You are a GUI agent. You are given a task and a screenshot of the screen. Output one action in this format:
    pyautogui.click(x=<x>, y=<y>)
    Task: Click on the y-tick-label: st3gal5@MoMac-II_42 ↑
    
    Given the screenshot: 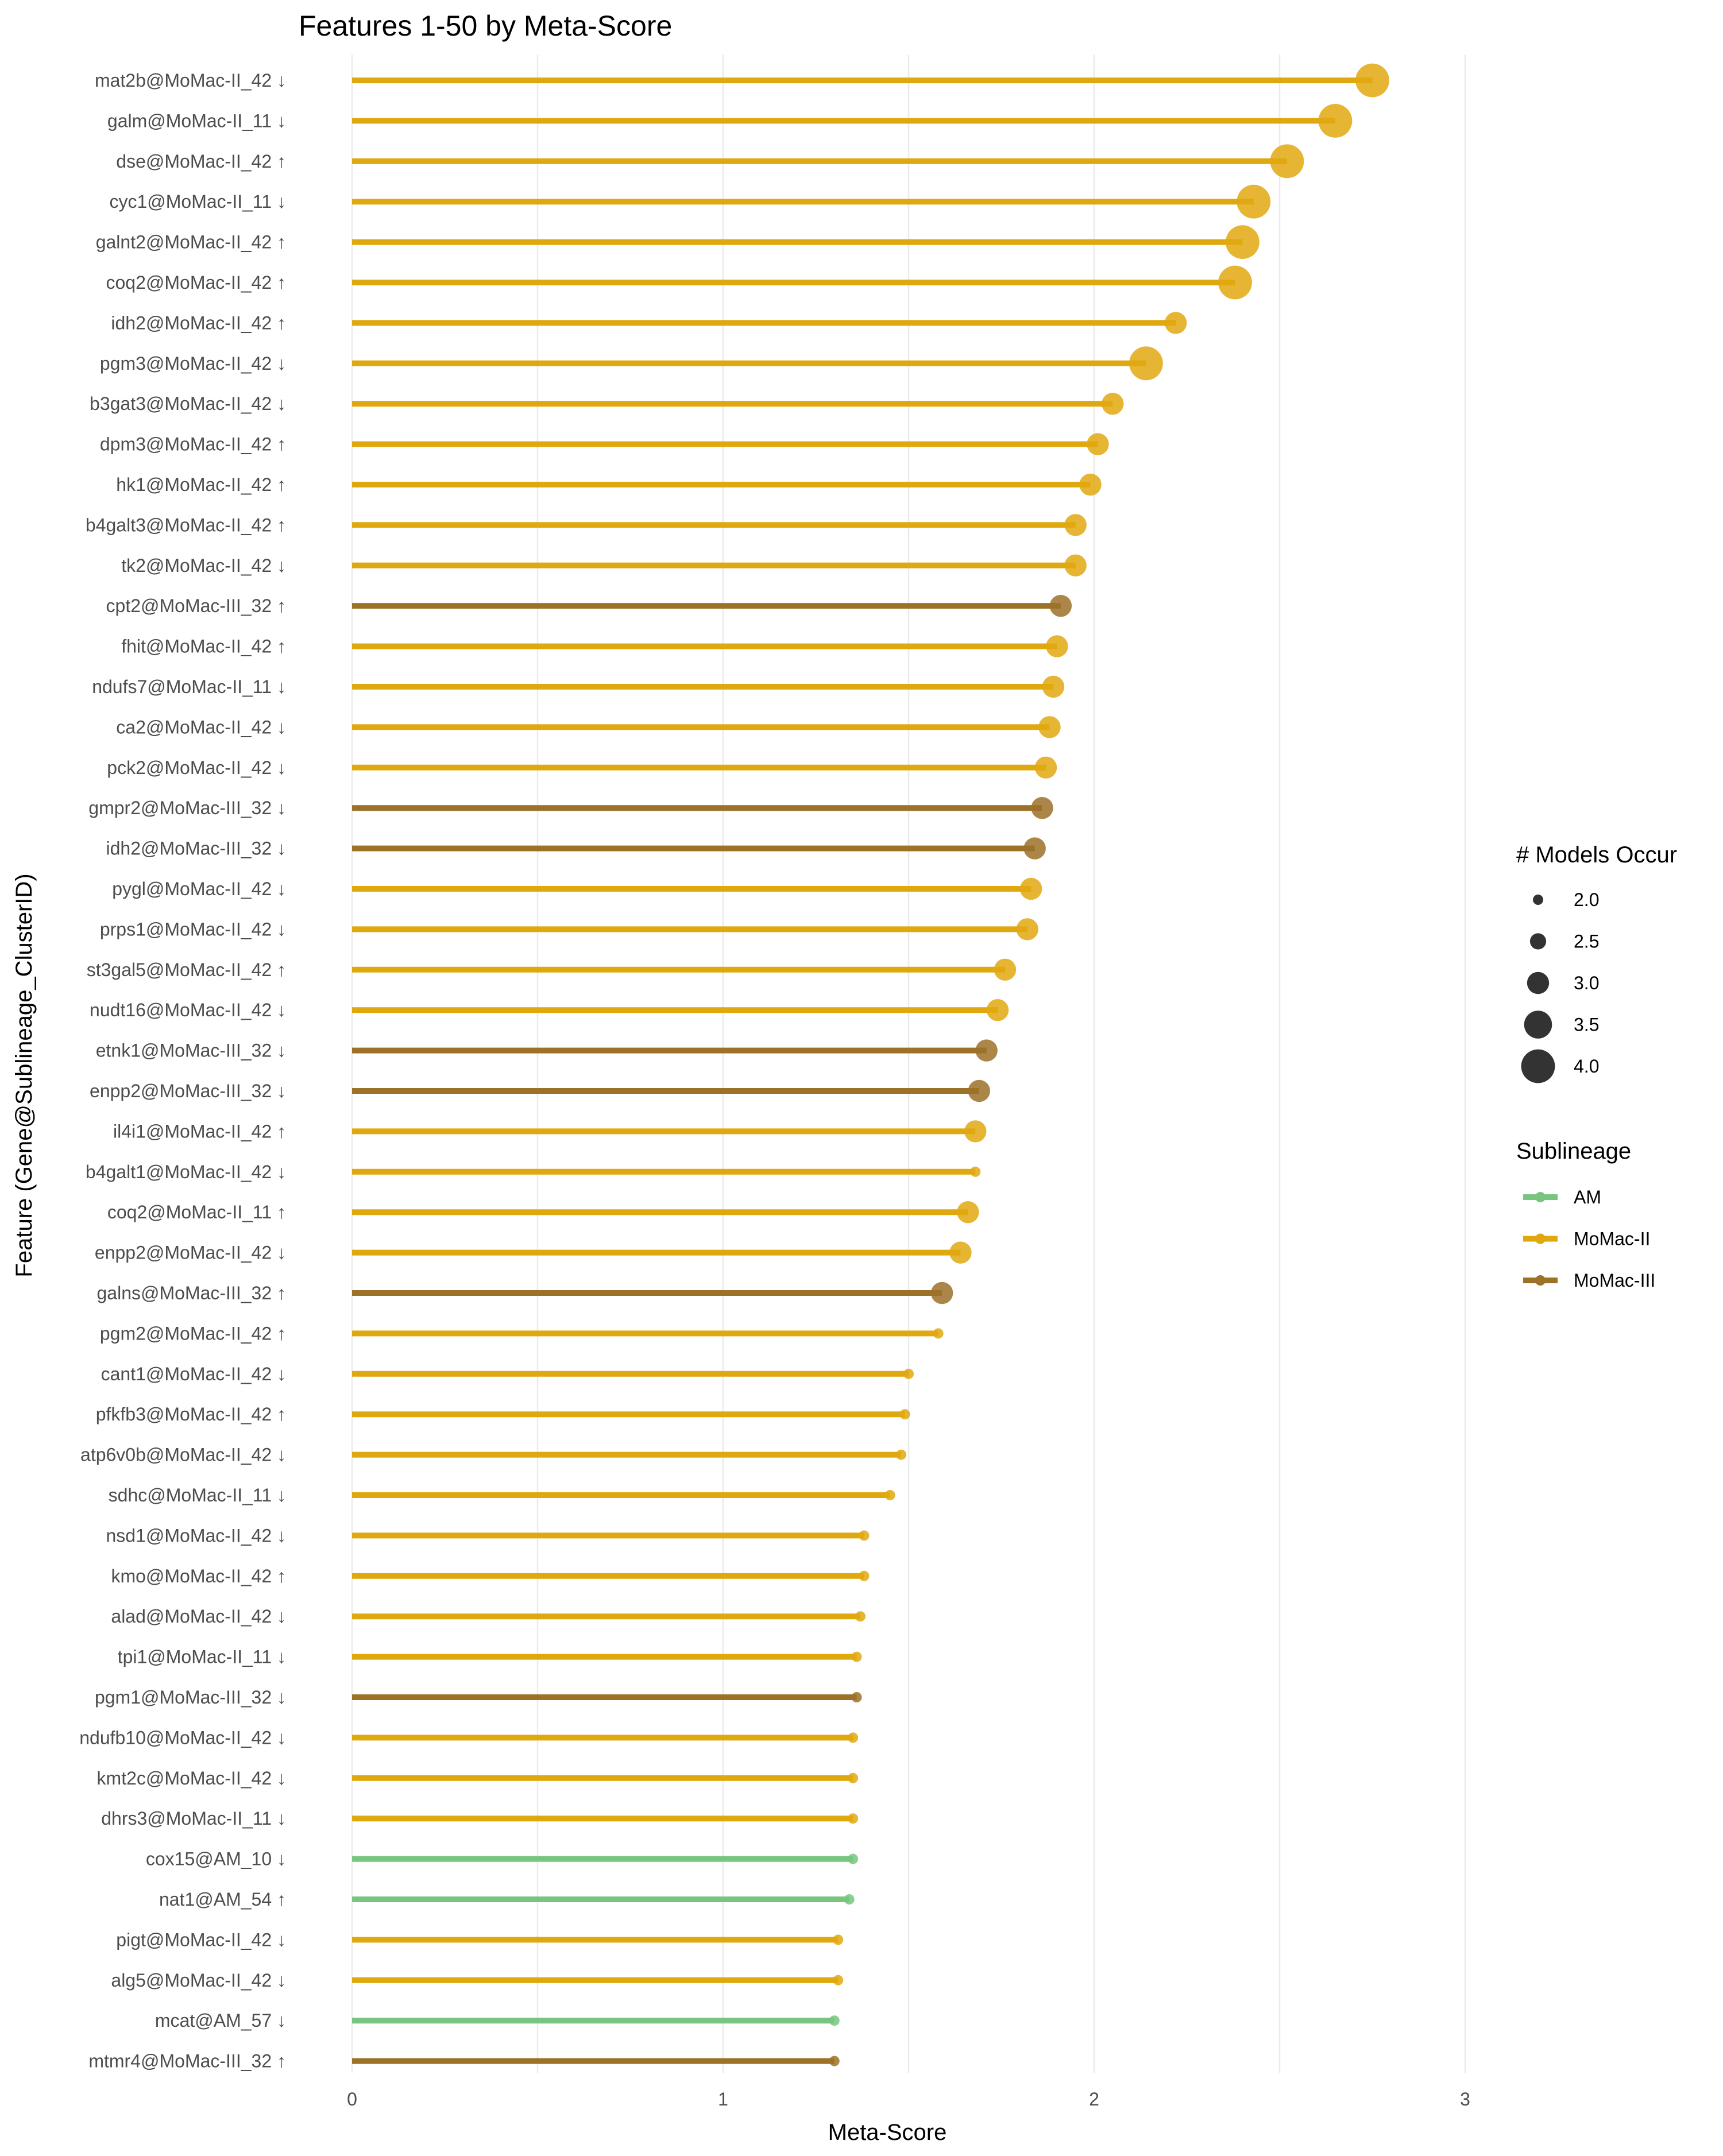 What is the action you would take?
    pyautogui.click(x=186, y=969)
    